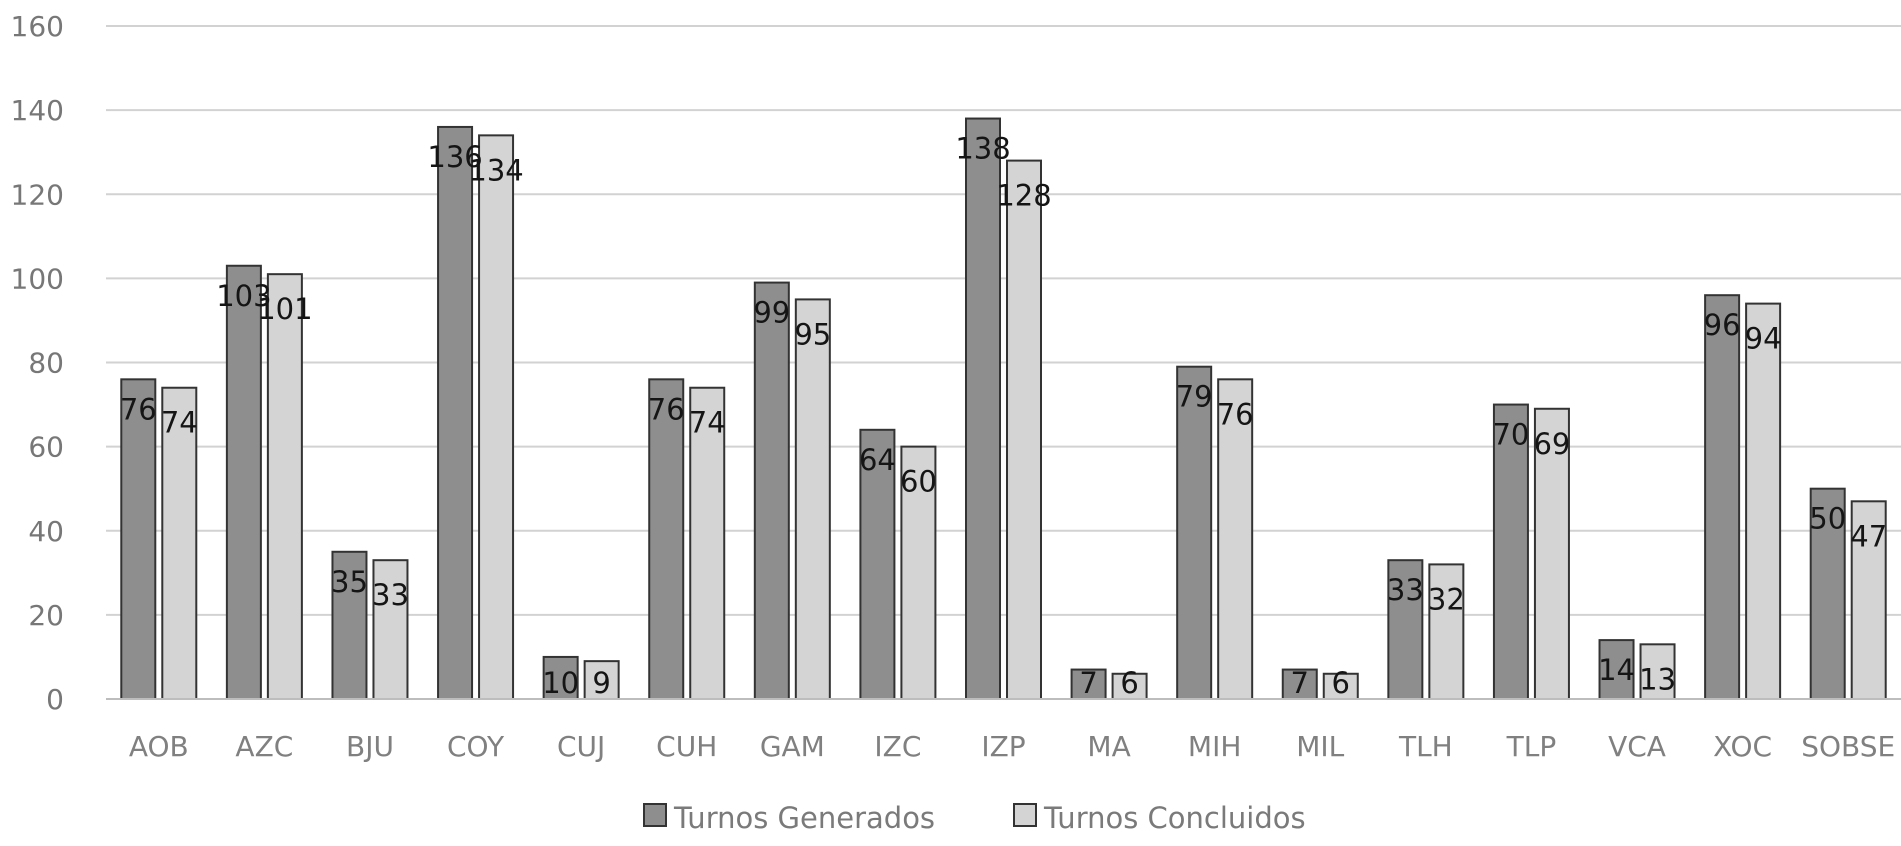  Describe the element at coordinates (264, 746) in the screenshot. I see `x-tick-label-azc: AZC` at that location.